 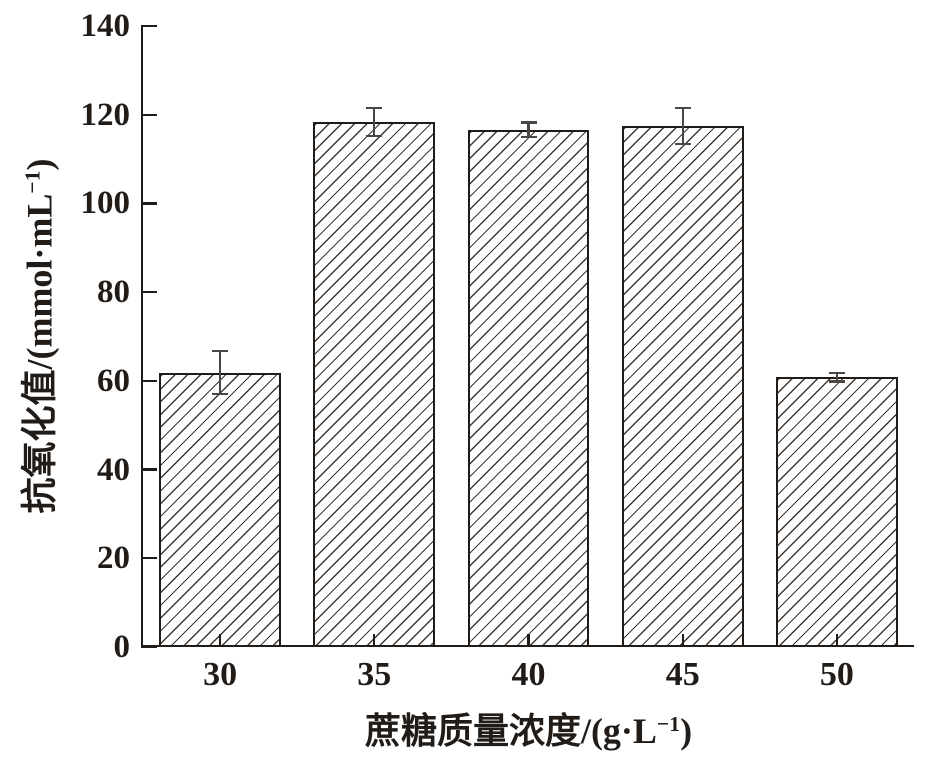 What do you see at coordinates (668, 724) in the screenshot?
I see `x-axis-title-superscript: −1` at bounding box center [668, 724].